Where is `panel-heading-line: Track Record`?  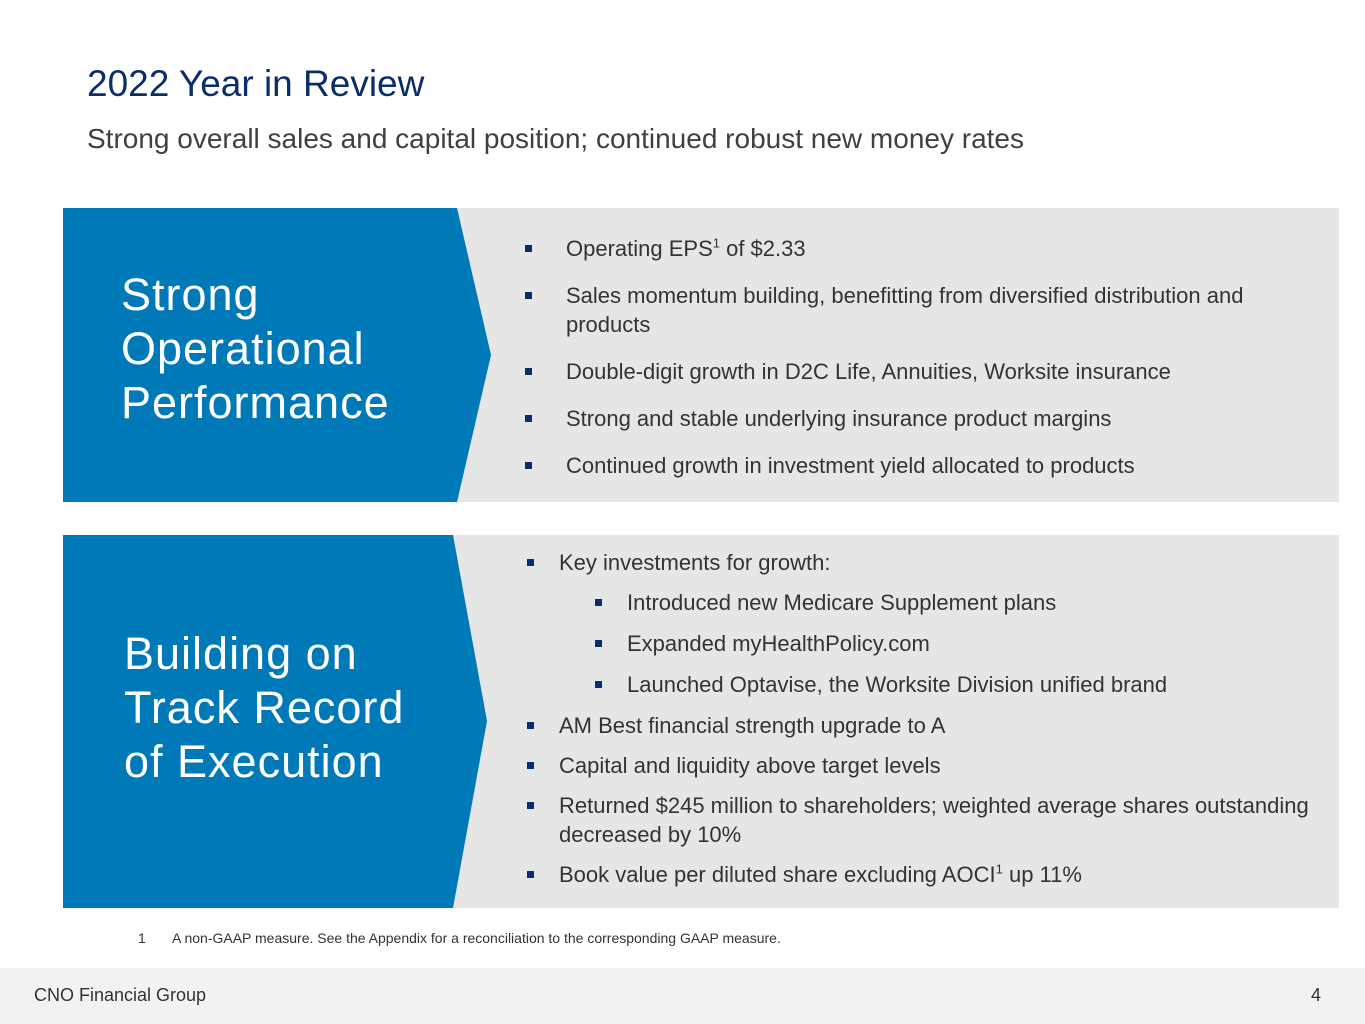
panel-heading-line: Track Record is located at coordinates (264, 707).